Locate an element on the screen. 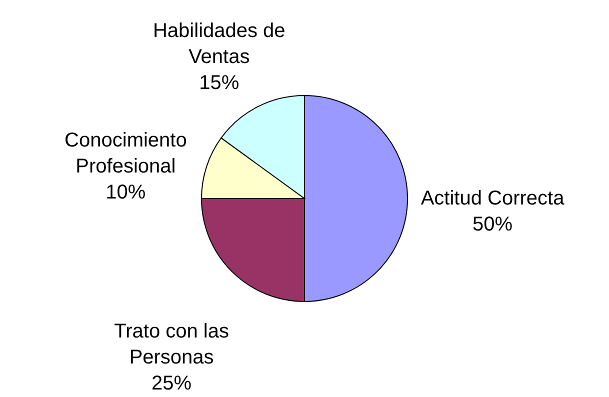  slice-label: Trato con las Personas is located at coordinates (171, 344).